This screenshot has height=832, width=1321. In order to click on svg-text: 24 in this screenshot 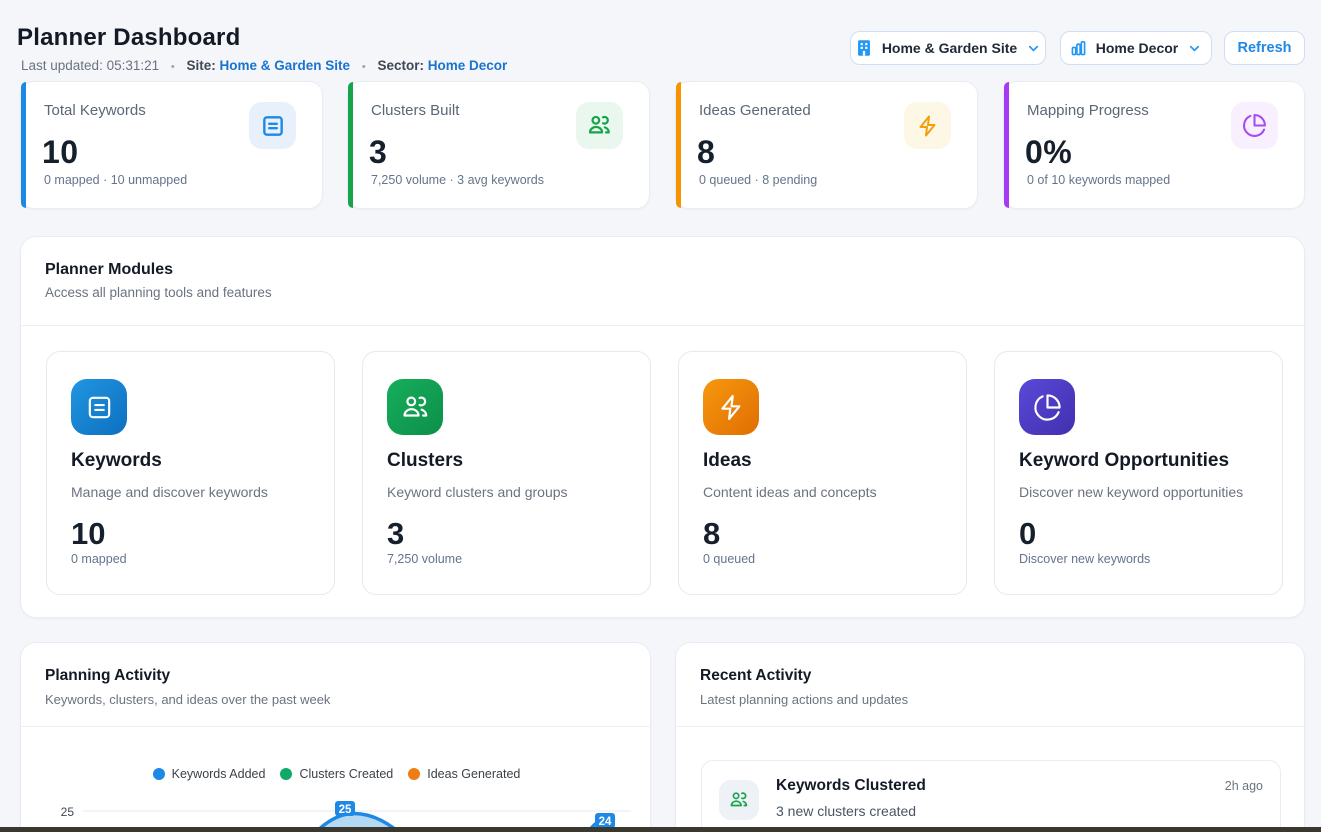, I will do `click(605, 822)`.